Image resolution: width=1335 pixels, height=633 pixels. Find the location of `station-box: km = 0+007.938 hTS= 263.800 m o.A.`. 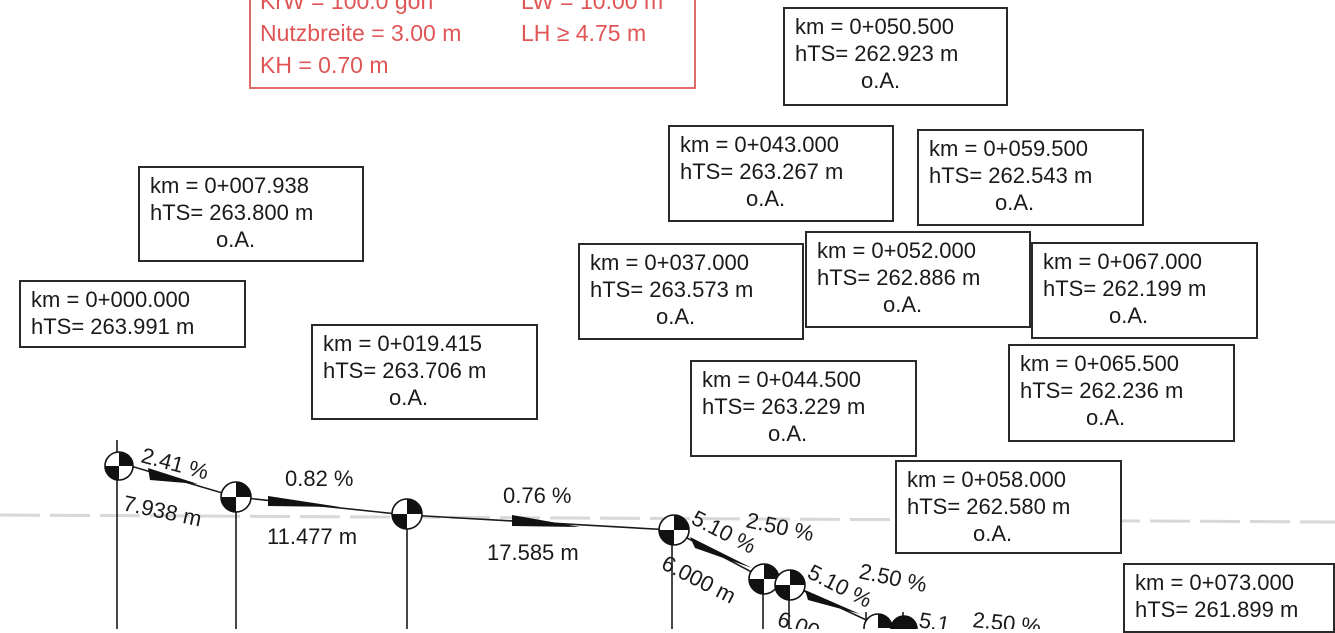

station-box: km = 0+007.938 hTS= 263.800 m o.A. is located at coordinates (251, 214).